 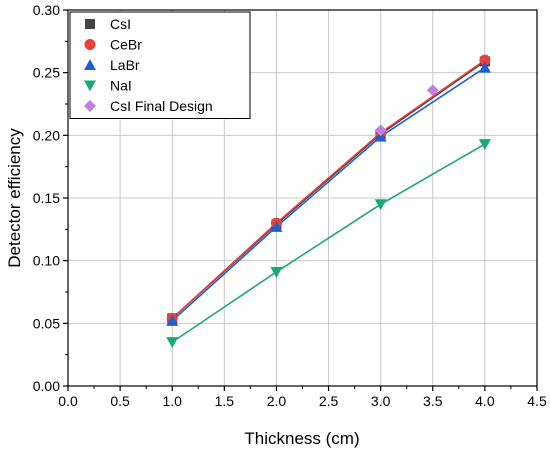 What do you see at coordinates (161, 106) in the screenshot?
I see `legend-label: CsI Final Design` at bounding box center [161, 106].